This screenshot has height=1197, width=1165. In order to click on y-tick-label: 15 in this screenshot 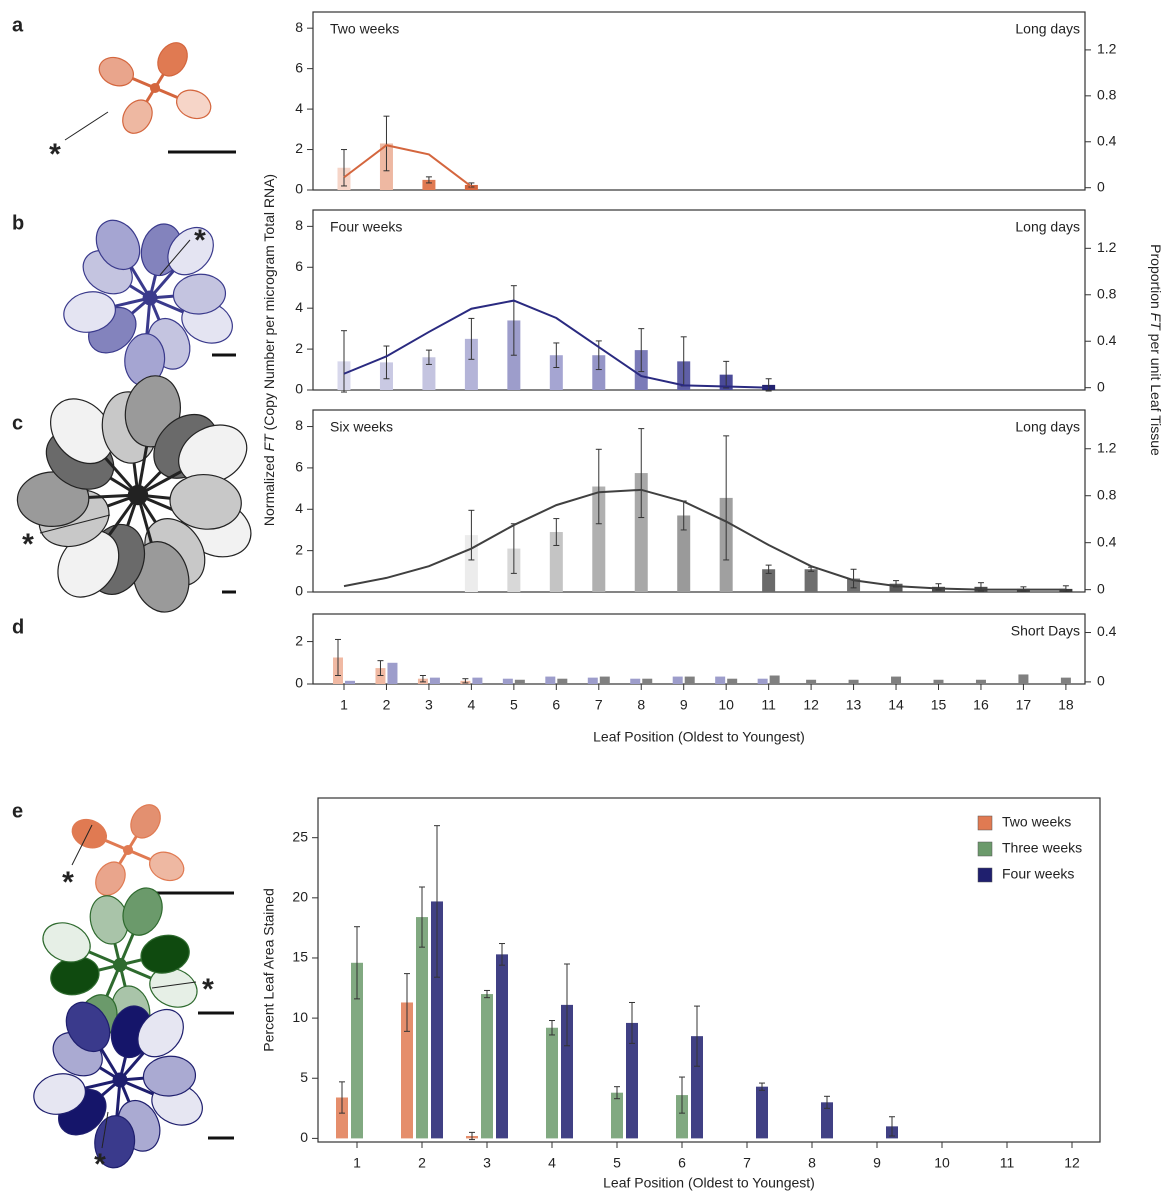, I will do `click(300, 957)`.